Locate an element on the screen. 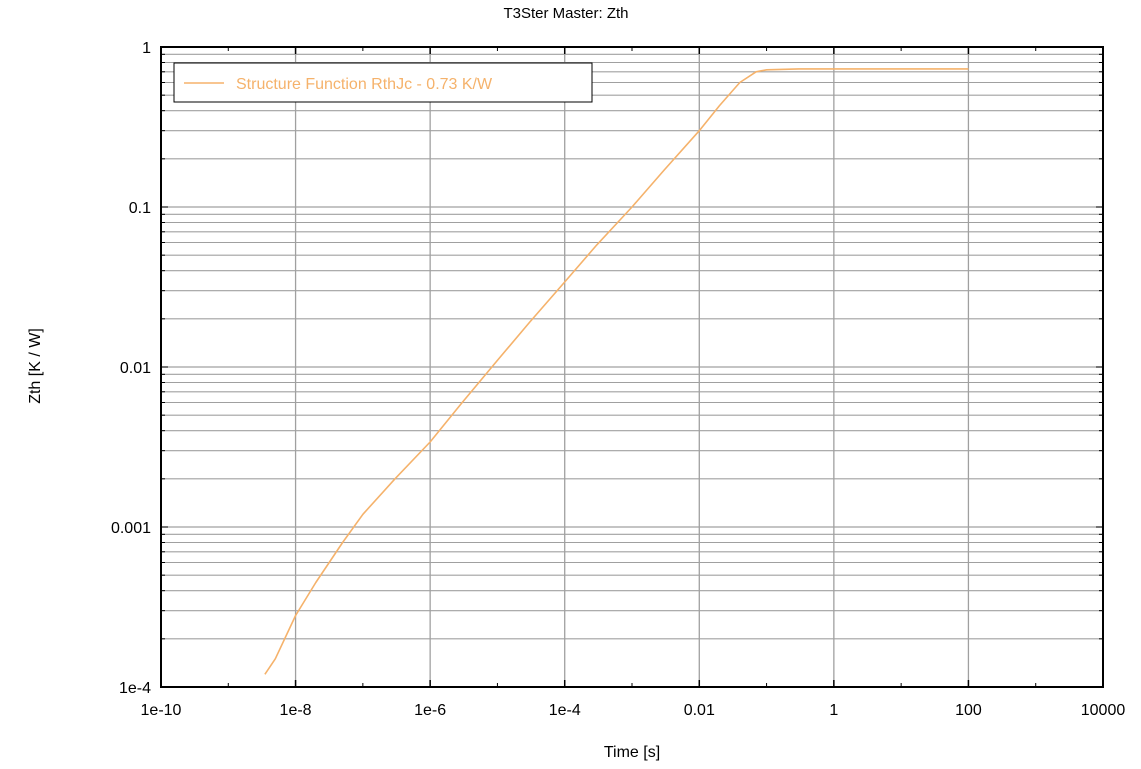 The width and height of the screenshot is (1141, 769). chart-title: T3Ster Master: Zth is located at coordinates (565, 13).